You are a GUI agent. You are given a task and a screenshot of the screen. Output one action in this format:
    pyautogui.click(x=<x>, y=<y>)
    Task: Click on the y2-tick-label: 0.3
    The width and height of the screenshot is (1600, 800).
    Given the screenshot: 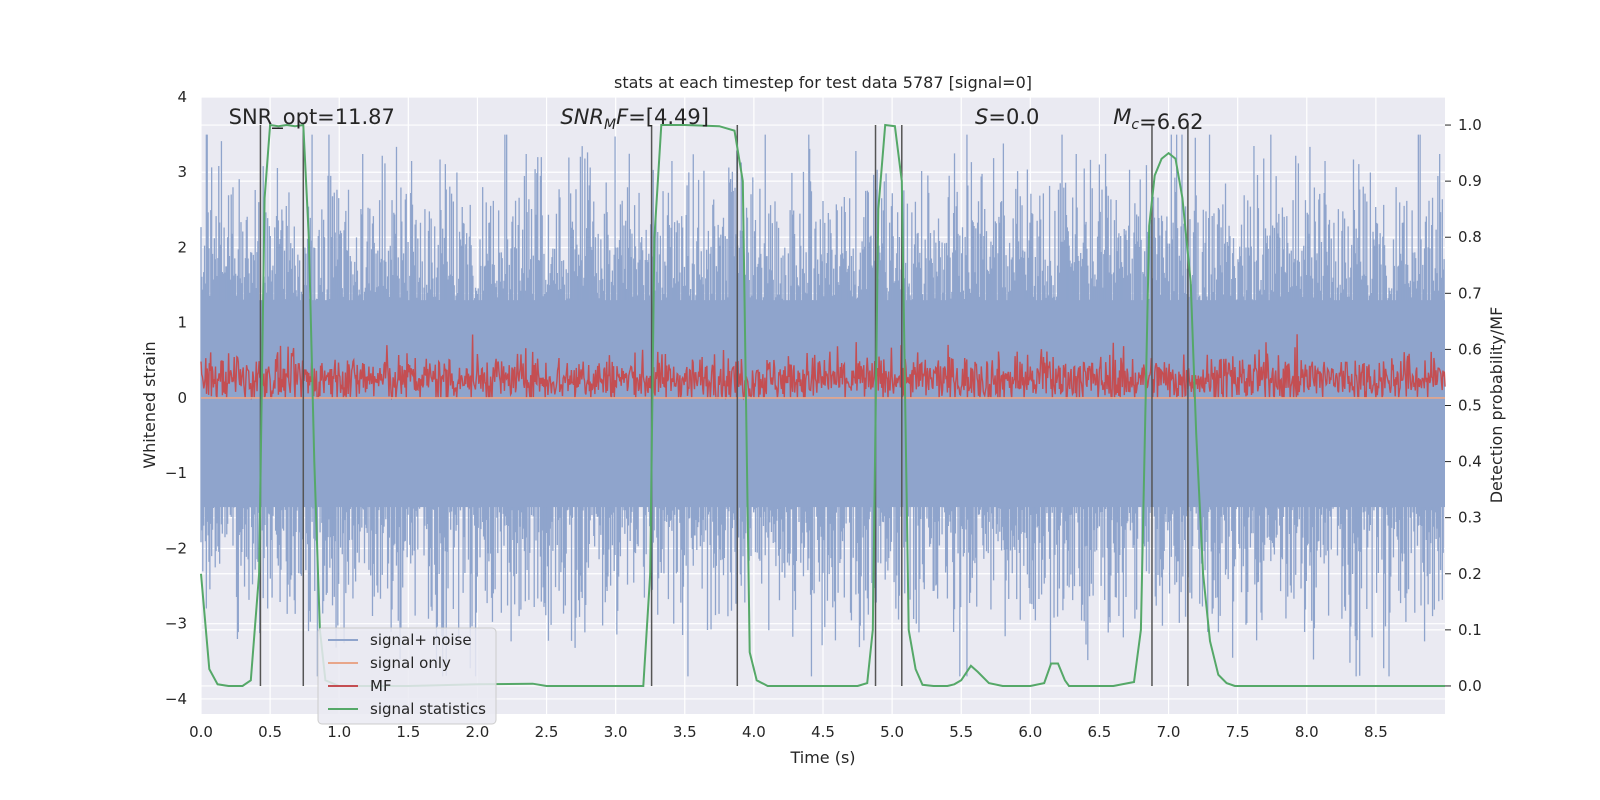 What is the action you would take?
    pyautogui.click(x=1470, y=518)
    